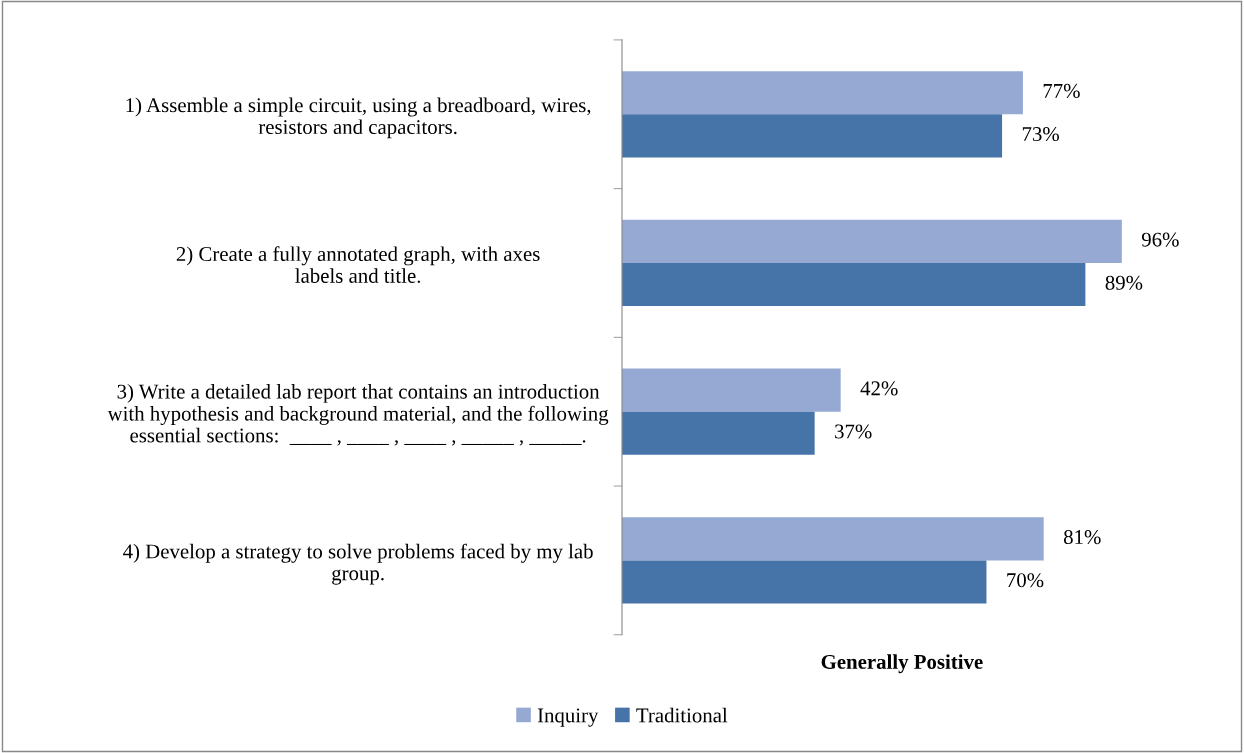  What do you see at coordinates (358, 414) in the screenshot?
I see `y-tick-label: 3) Write a detailed lab report that contains an introduction with hypothesis and background material, and the following essential sections: ____ , ____ , ____ , _____ , _____.` at bounding box center [358, 414].